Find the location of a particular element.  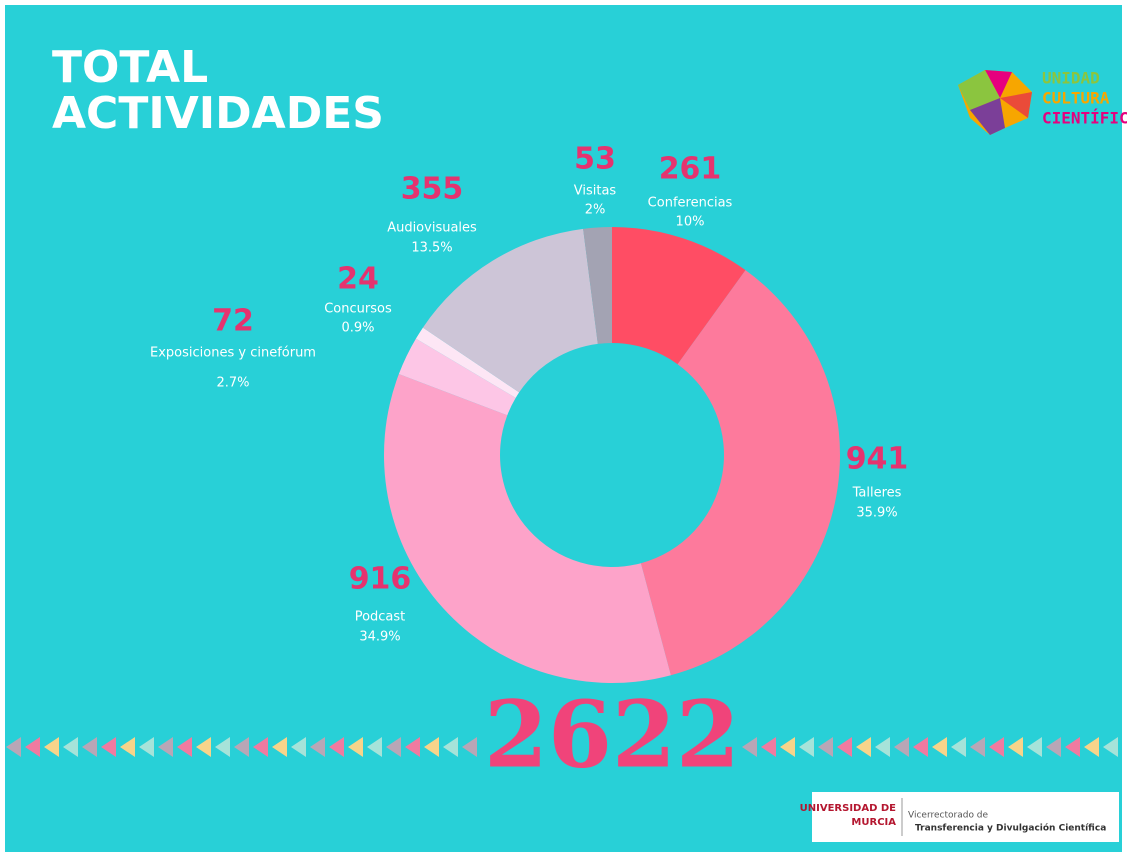

footer-box is located at coordinates (965, 817).